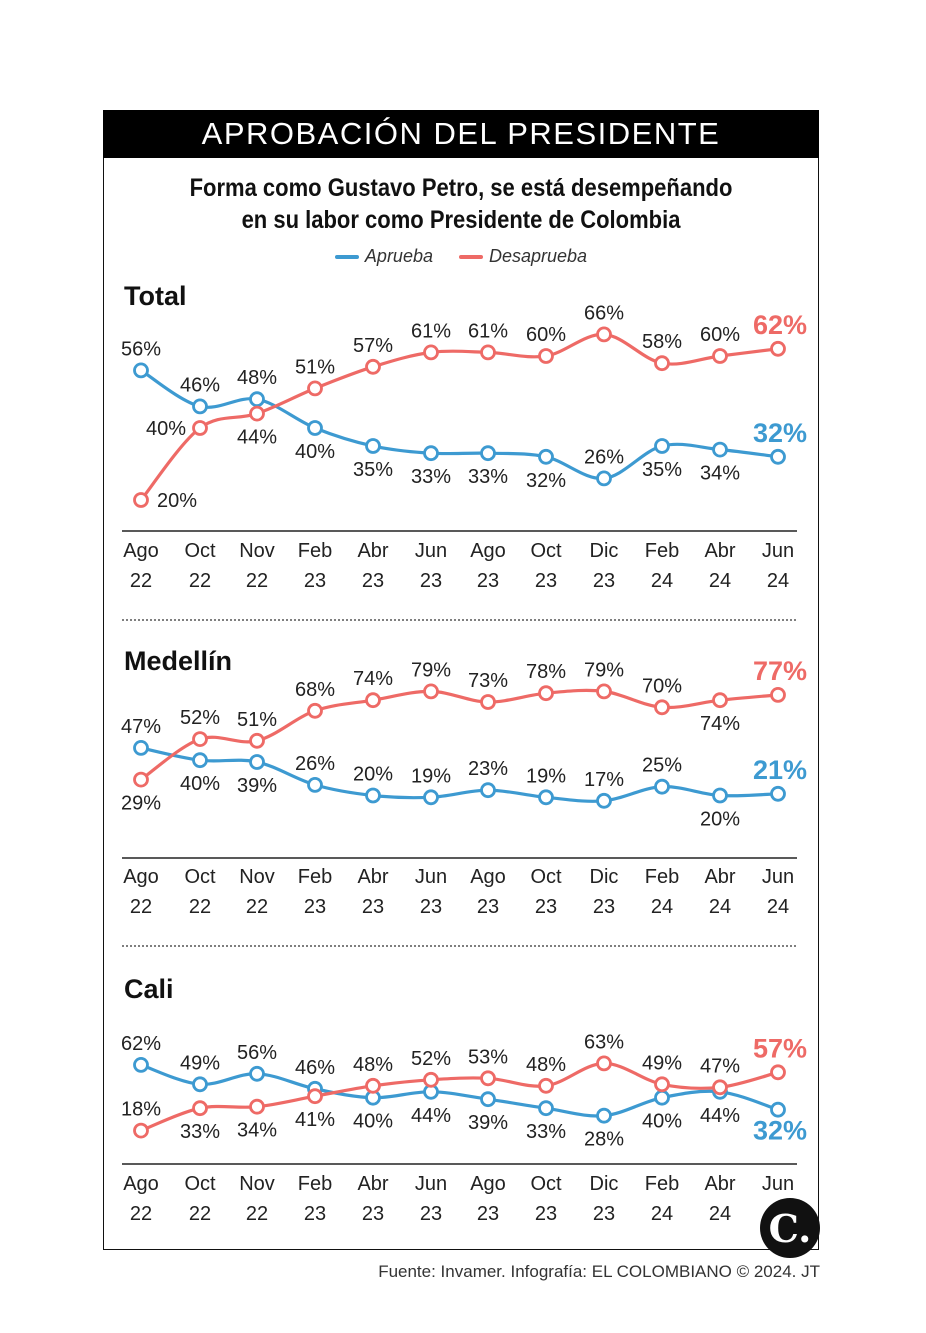 Image resolution: width=926 pixels, height=1333 pixels. What do you see at coordinates (459, 735) in the screenshot?
I see `series-line-medellin-desaprueba` at bounding box center [459, 735].